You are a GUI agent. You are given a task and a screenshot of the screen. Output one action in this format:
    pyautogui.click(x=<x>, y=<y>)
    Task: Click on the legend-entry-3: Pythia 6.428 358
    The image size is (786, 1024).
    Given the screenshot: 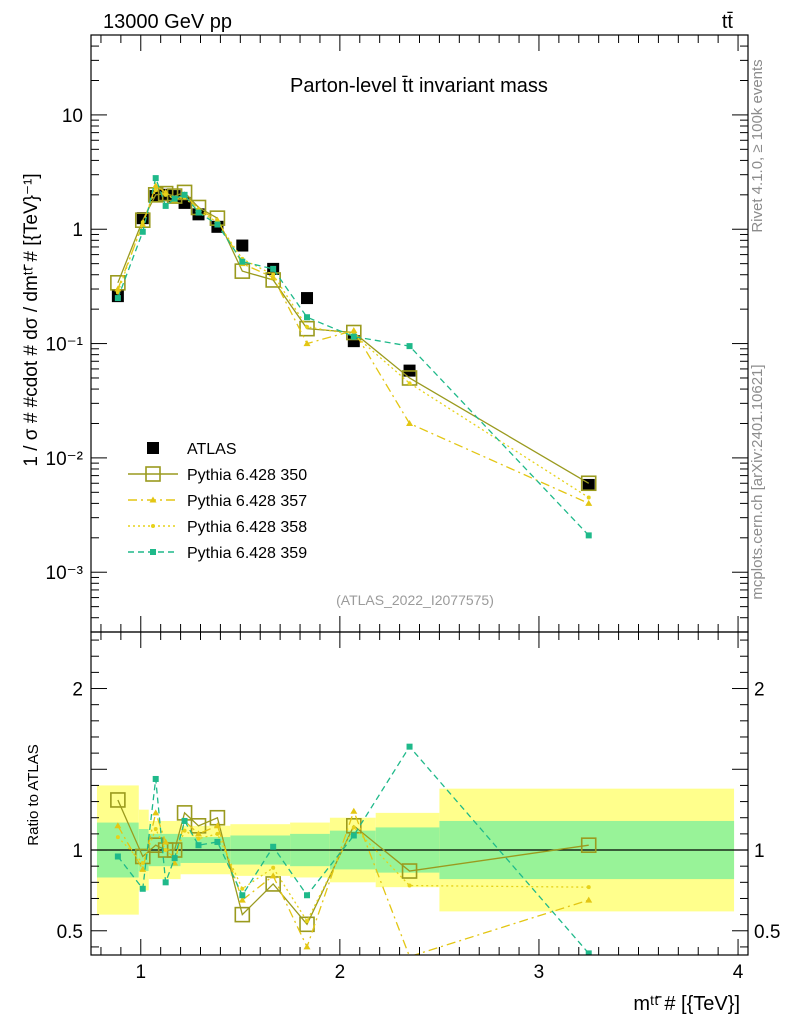 What is the action you would take?
    pyautogui.click(x=217, y=527)
    